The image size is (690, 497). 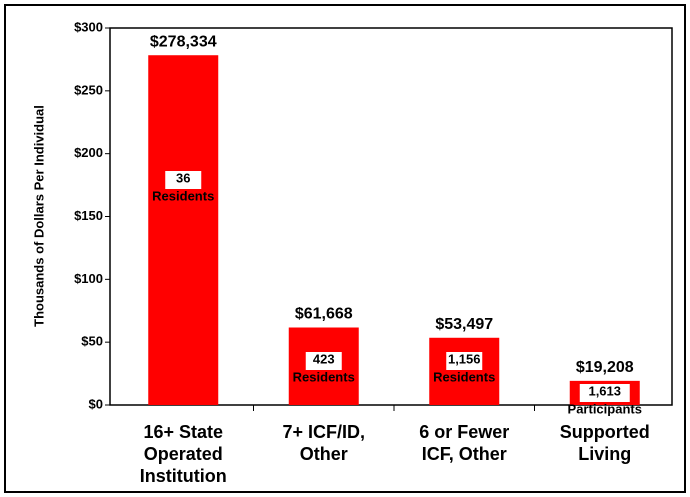 What do you see at coordinates (604, 454) in the screenshot?
I see `x-tick-label: Living` at bounding box center [604, 454].